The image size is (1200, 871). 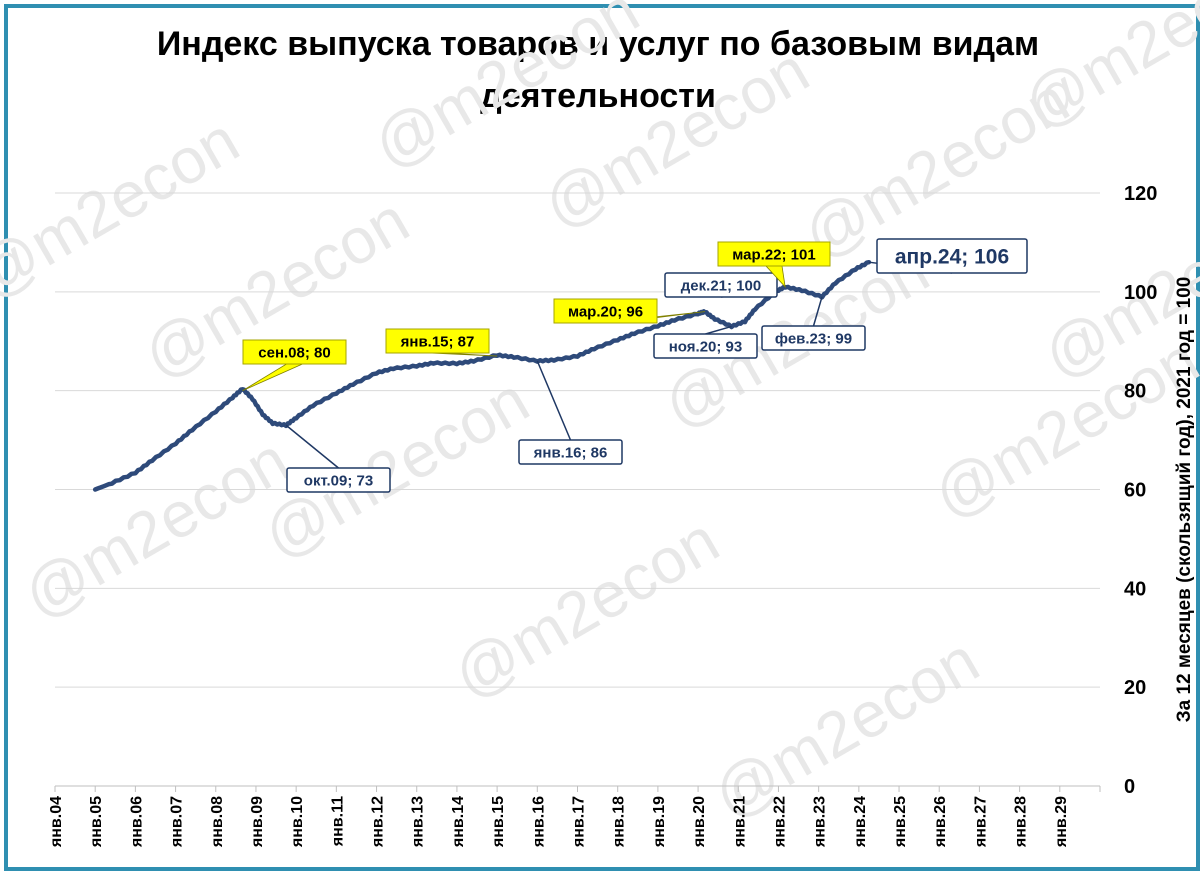 I want to click on annotation-label: мар.22; 101, so click(x=773, y=254).